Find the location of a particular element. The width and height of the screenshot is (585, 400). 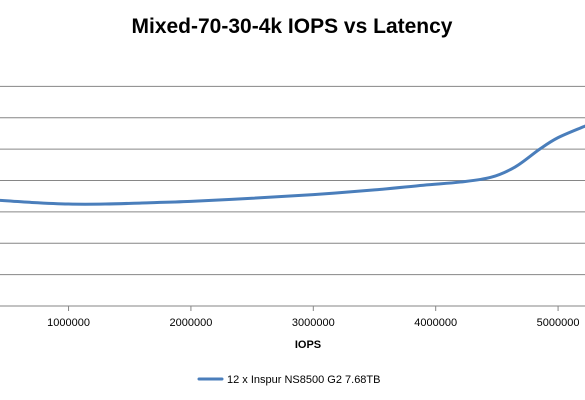

x-tick-label: 1000000 is located at coordinates (68, 323).